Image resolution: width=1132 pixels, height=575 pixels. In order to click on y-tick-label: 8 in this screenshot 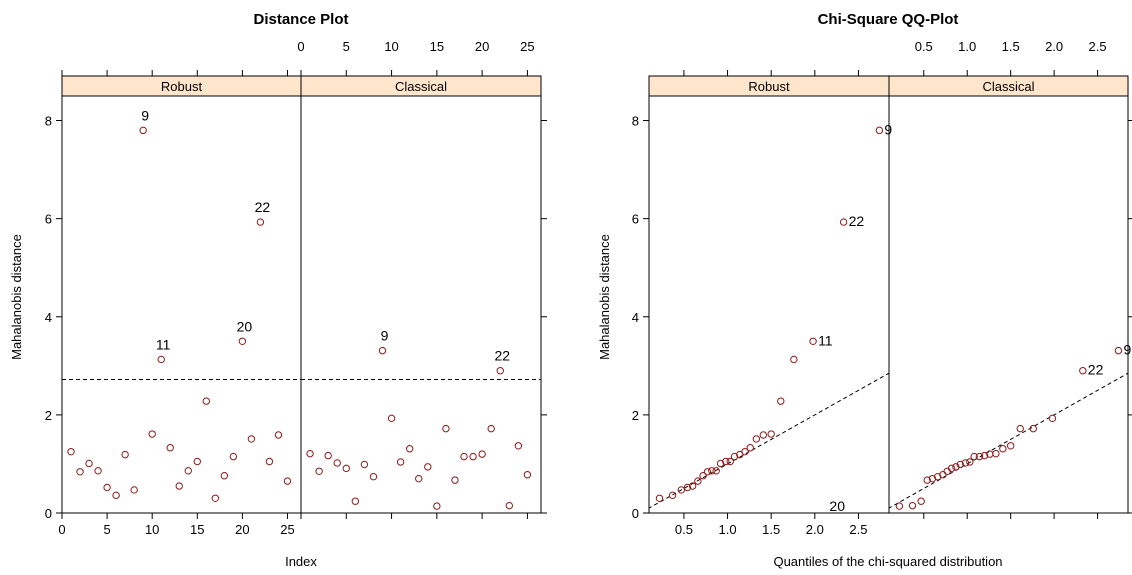, I will do `click(48, 121)`.